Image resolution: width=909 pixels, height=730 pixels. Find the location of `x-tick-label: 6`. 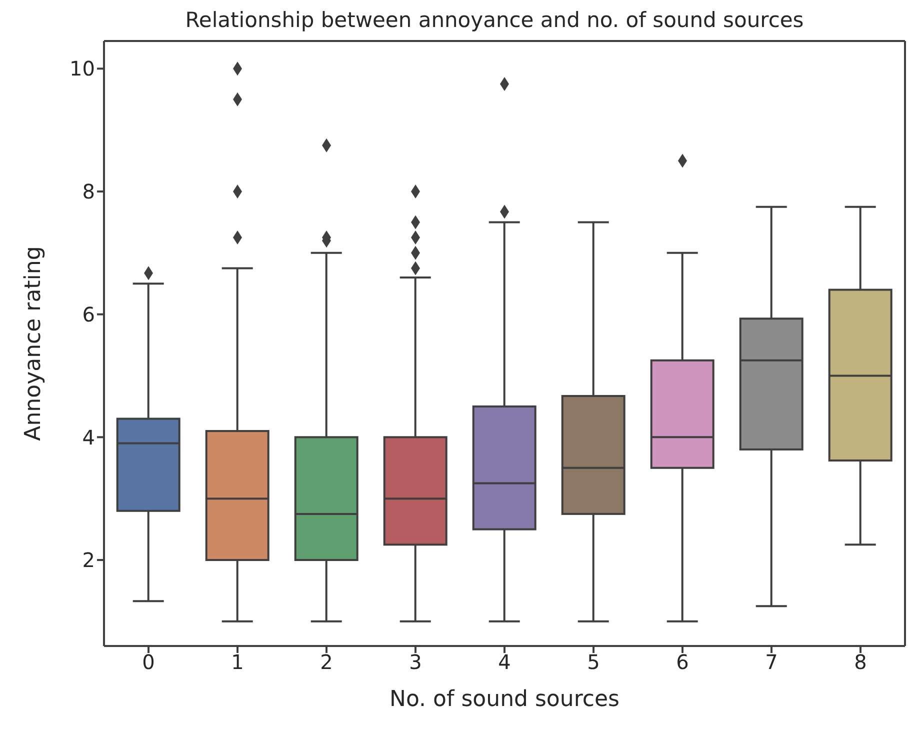

x-tick-label: 6 is located at coordinates (682, 662).